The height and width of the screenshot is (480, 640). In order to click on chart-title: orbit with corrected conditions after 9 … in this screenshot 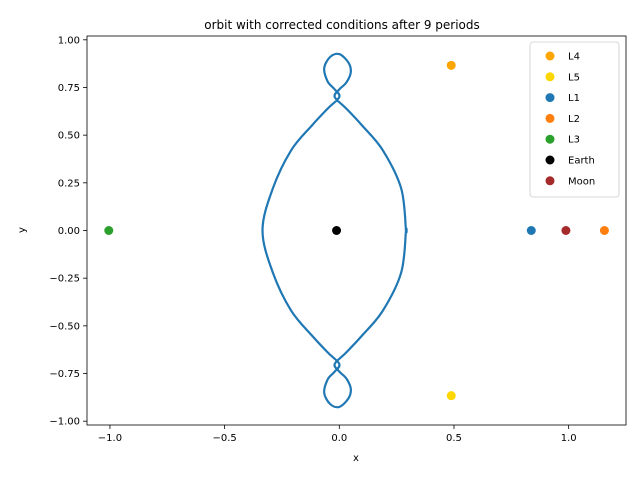, I will do `click(342, 25)`.